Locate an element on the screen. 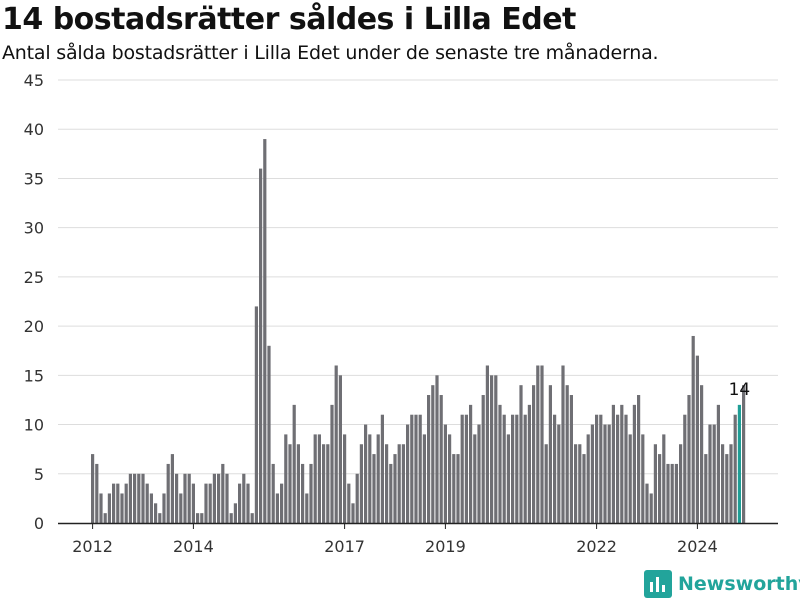 This screenshot has height=600, width=800. y-axis-ticks: 0 5 10 15 20 25 30 35 40 45 is located at coordinates (34, 302).